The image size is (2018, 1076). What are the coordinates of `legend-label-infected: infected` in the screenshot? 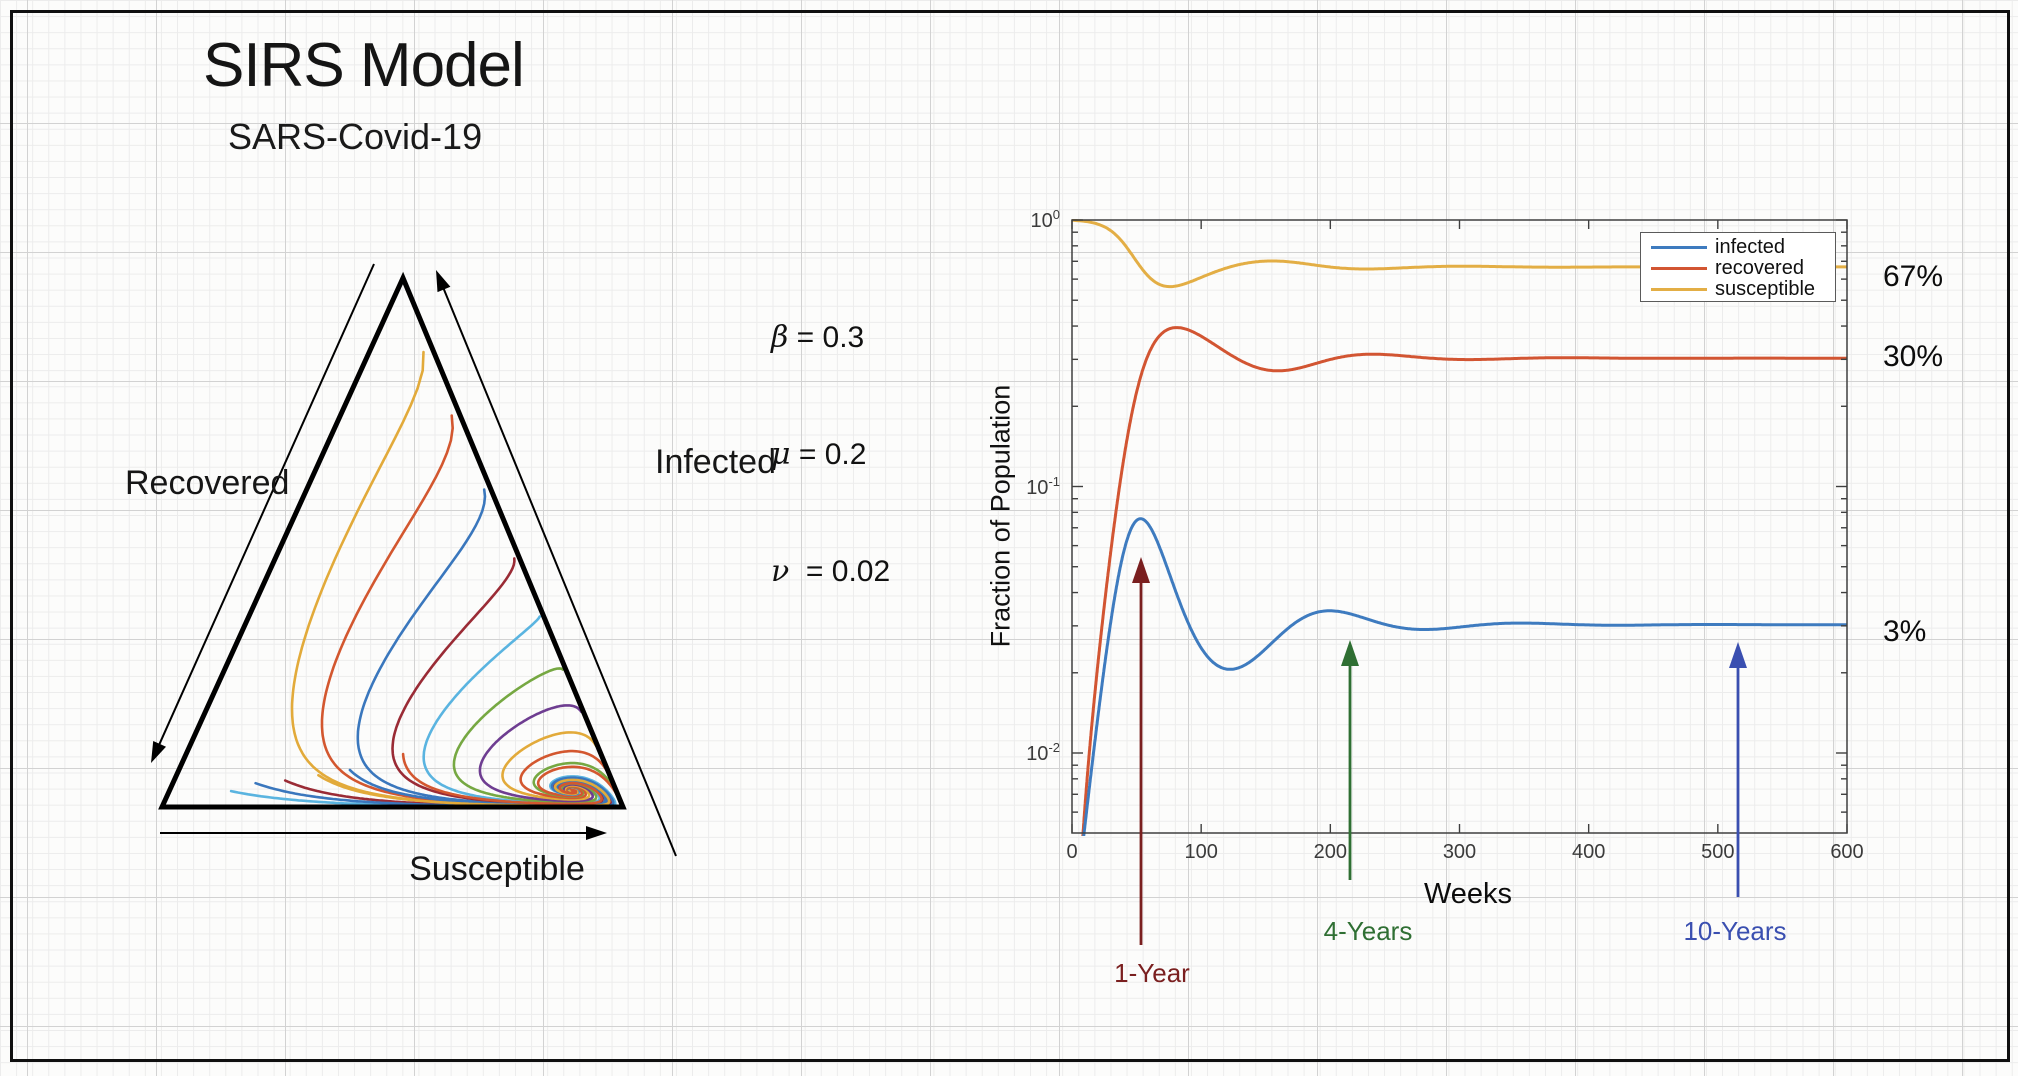 It's located at (1750, 247).